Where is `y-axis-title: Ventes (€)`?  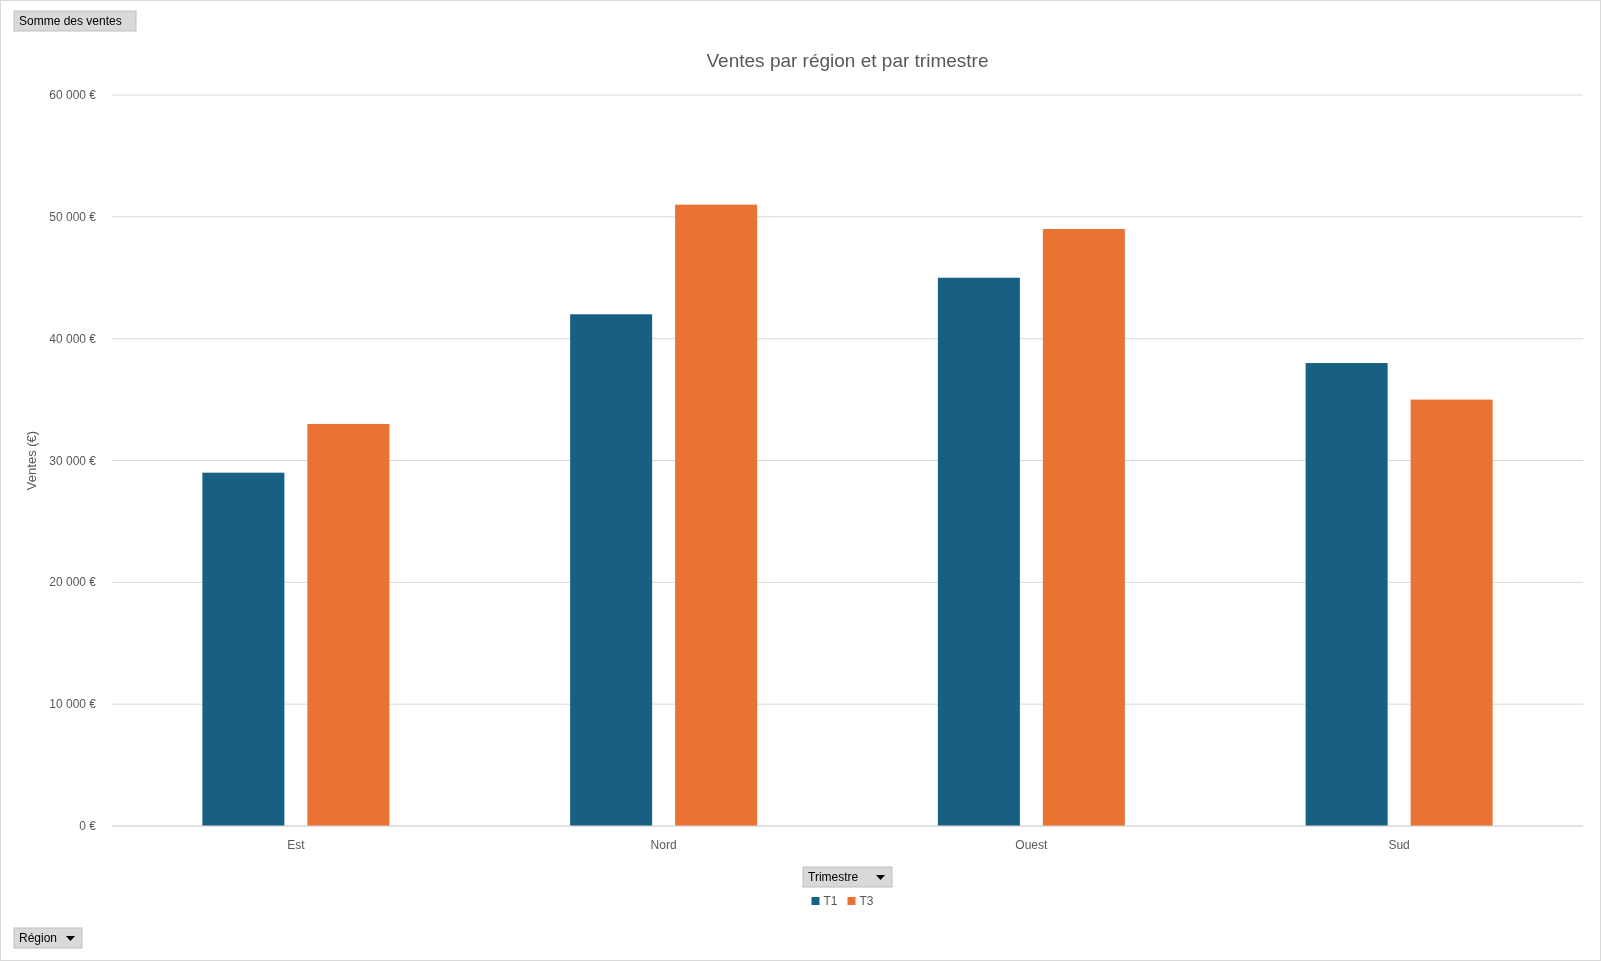
y-axis-title: Ventes (€) is located at coordinates (31, 460).